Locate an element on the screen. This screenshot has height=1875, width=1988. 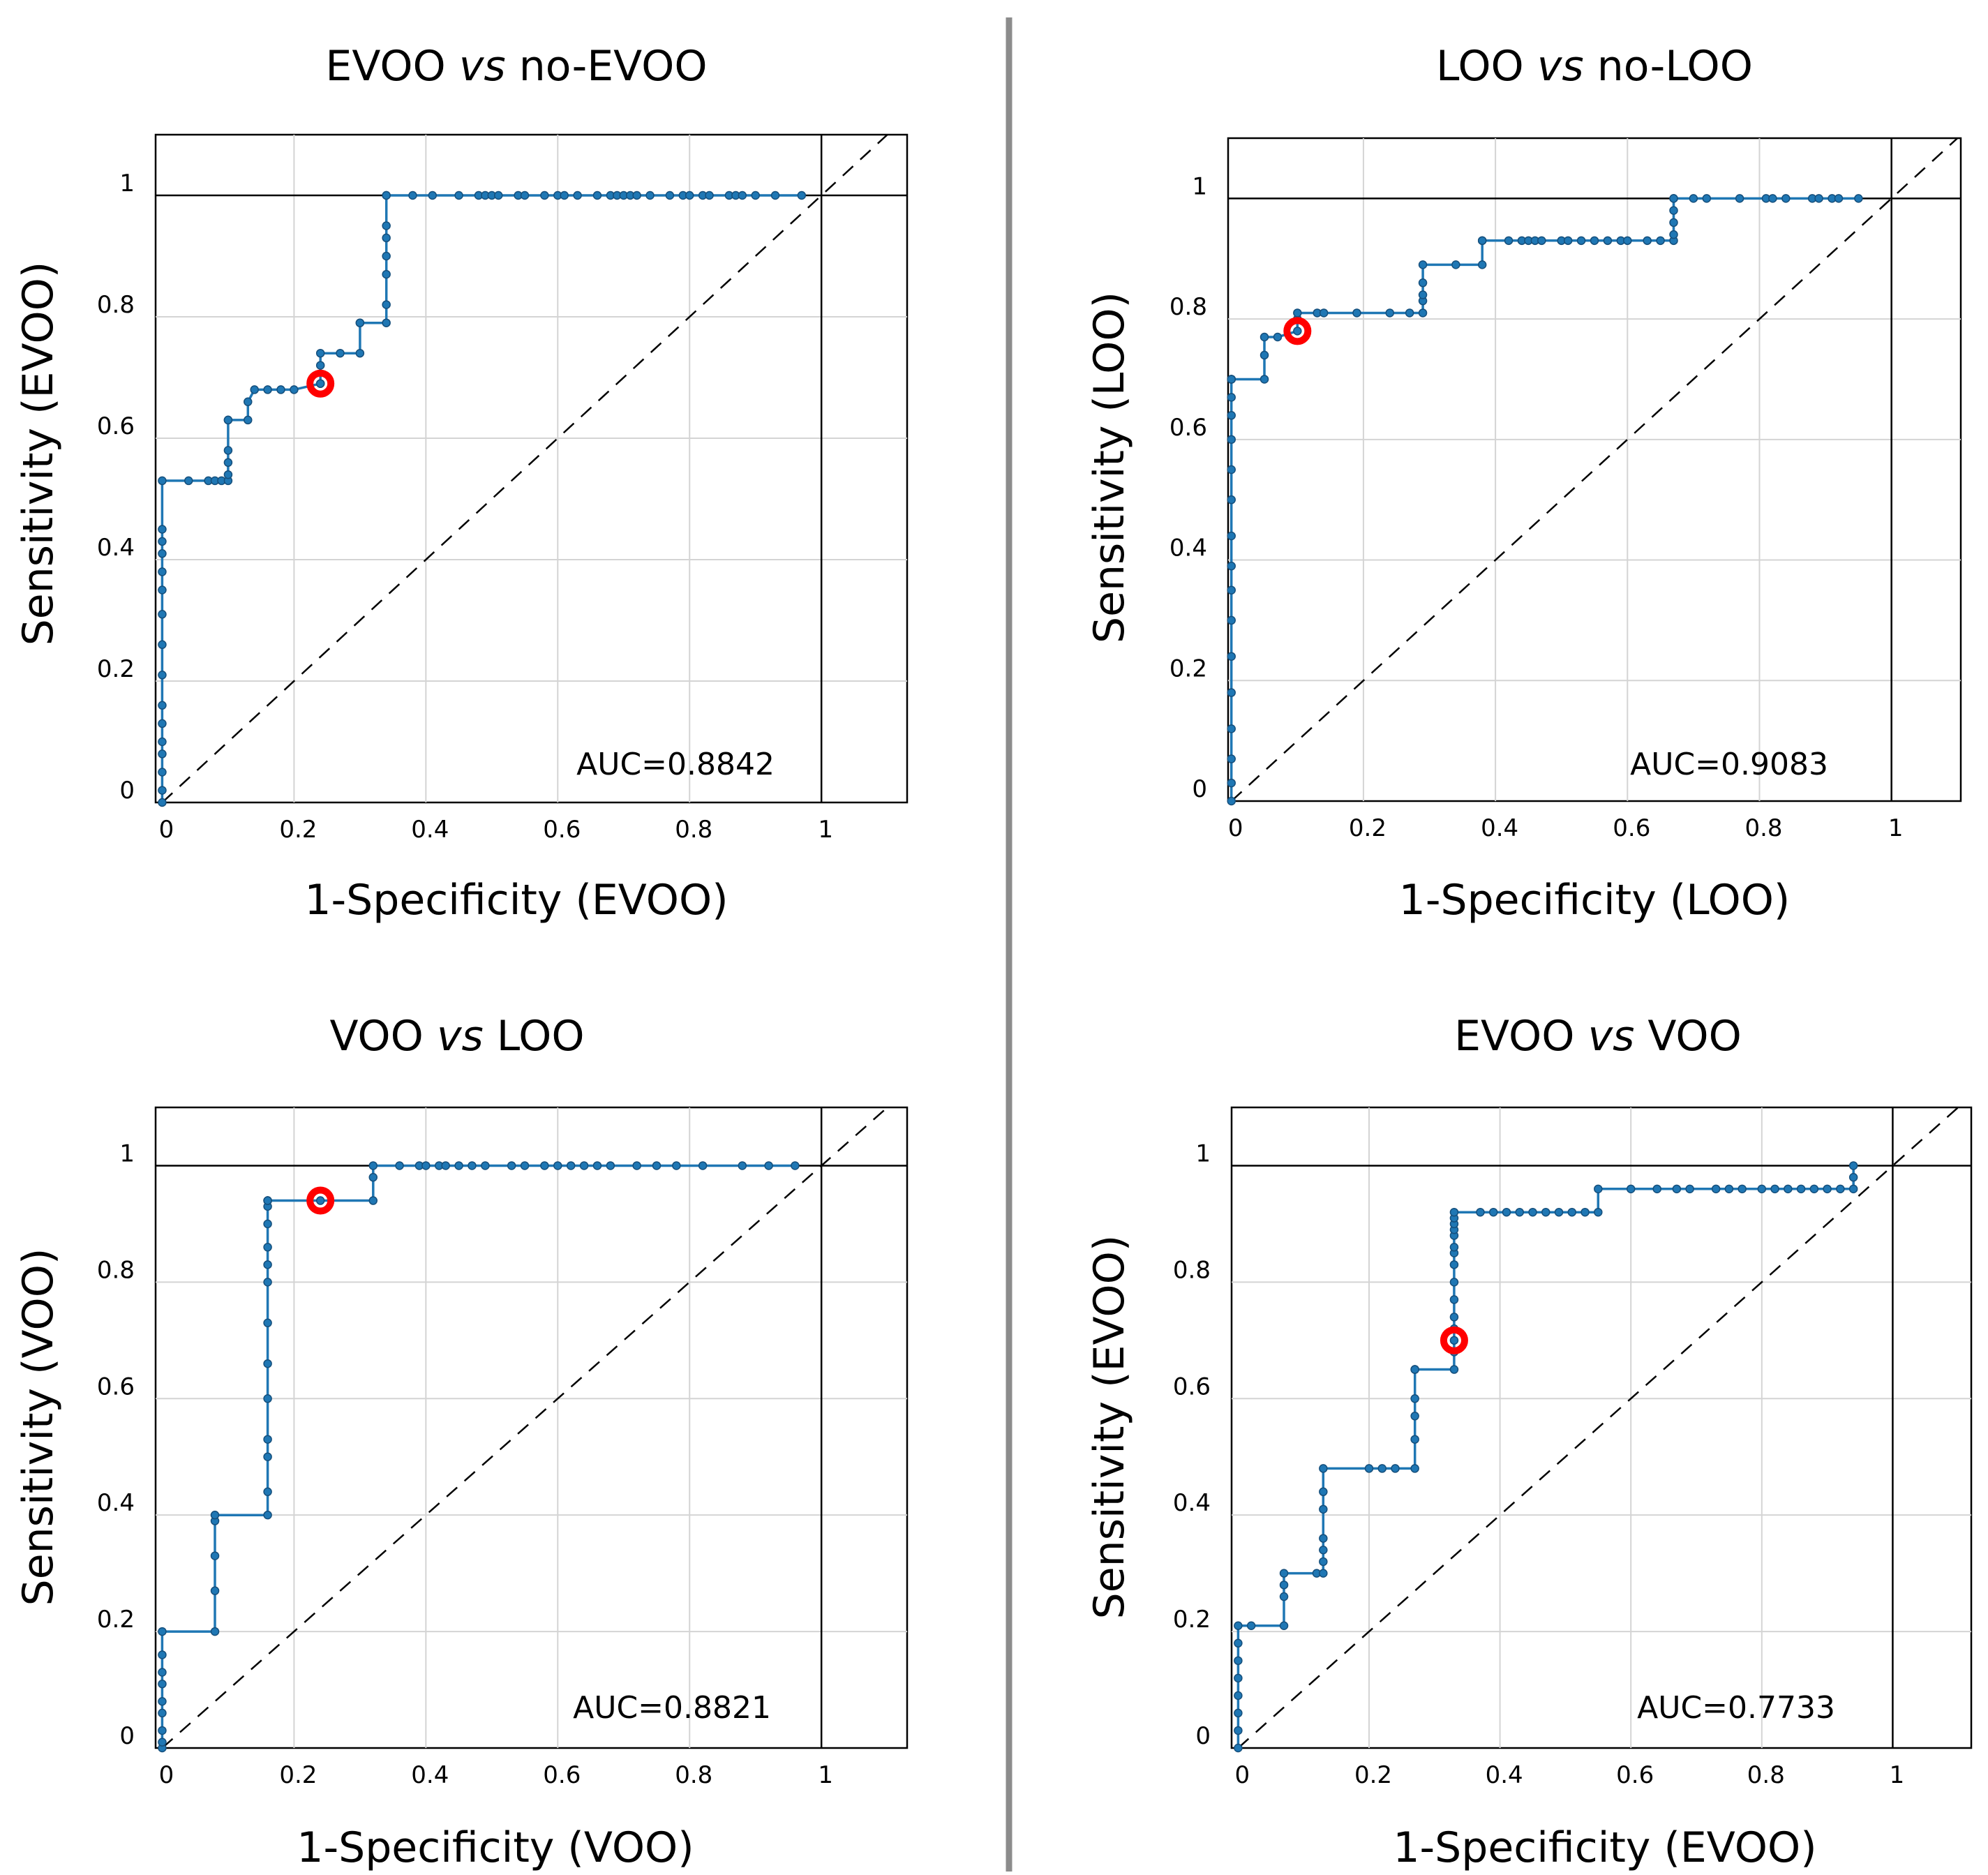
y-tick-label: 0.6 is located at coordinates (1192, 1386).